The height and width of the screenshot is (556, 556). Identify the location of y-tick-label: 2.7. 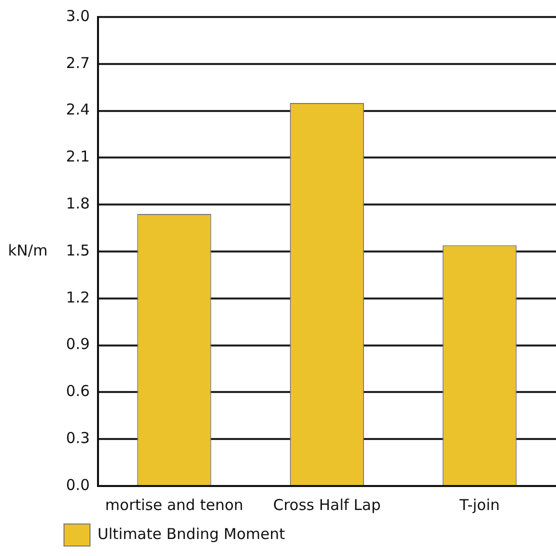
(78, 63).